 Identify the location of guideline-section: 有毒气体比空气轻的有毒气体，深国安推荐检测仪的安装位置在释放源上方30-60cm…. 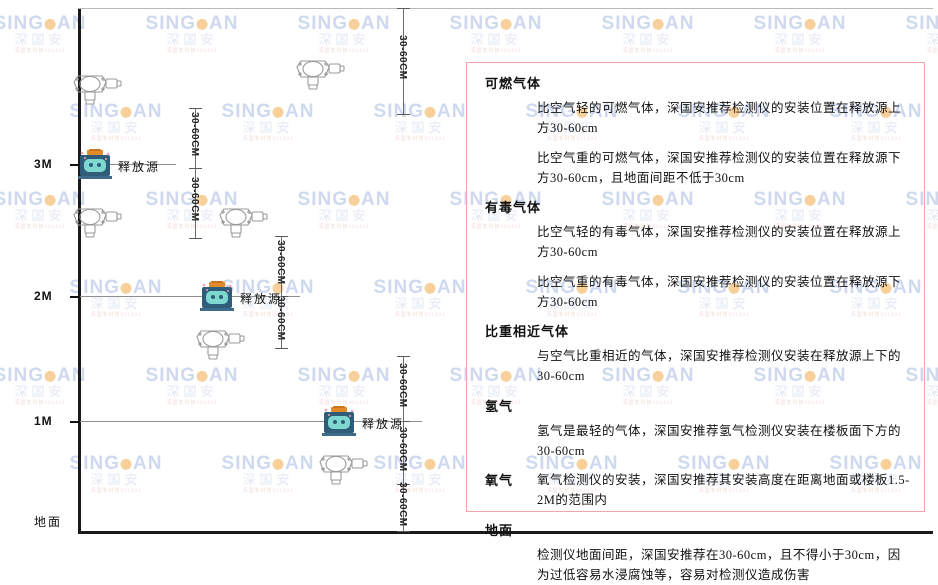
(695, 254).